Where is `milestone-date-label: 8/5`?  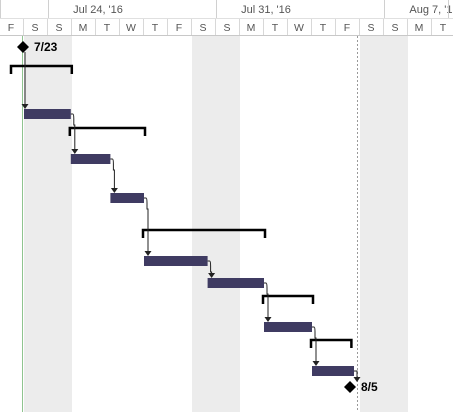 milestone-date-label: 8/5 is located at coordinates (369, 387).